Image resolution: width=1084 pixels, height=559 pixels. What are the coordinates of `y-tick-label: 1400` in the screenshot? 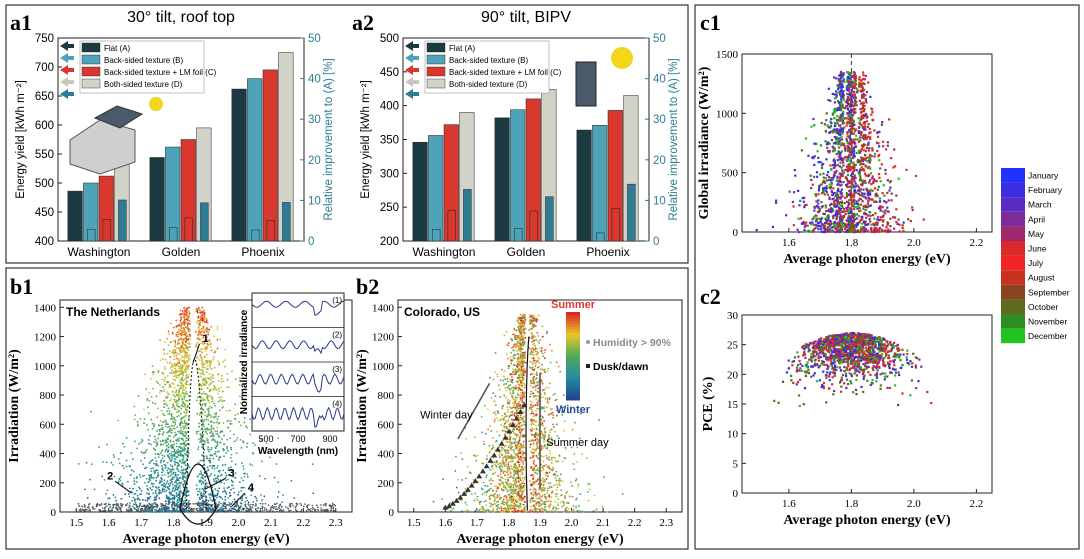 It's located at (383, 308).